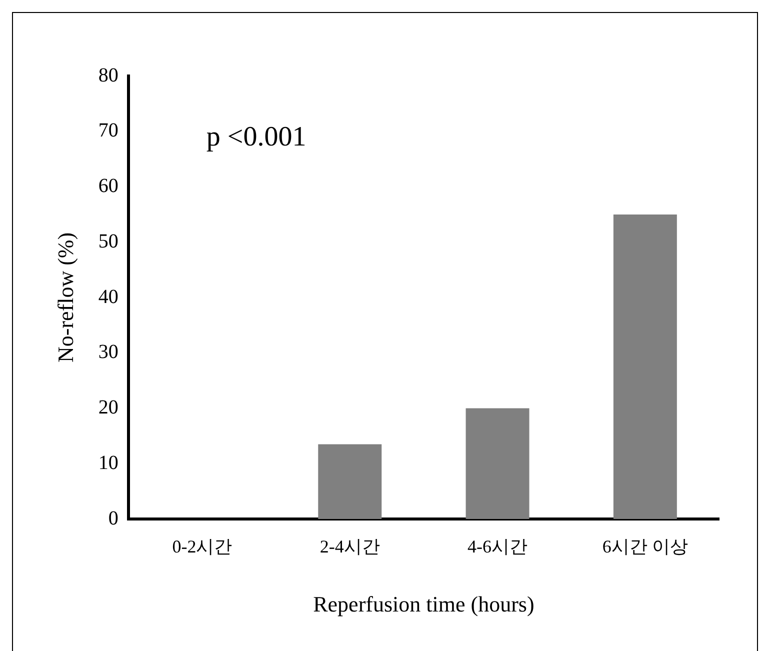  Describe the element at coordinates (108, 241) in the screenshot. I see `y-tick-label: 50` at that location.